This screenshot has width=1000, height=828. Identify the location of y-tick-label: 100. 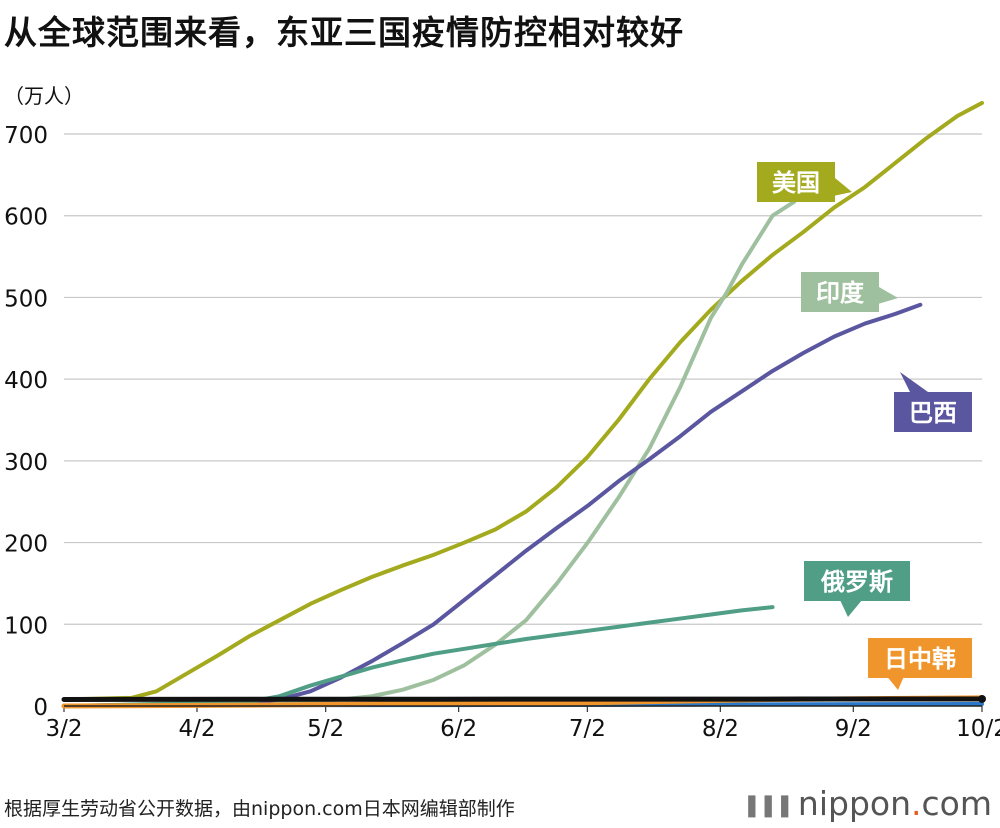
(26, 626).